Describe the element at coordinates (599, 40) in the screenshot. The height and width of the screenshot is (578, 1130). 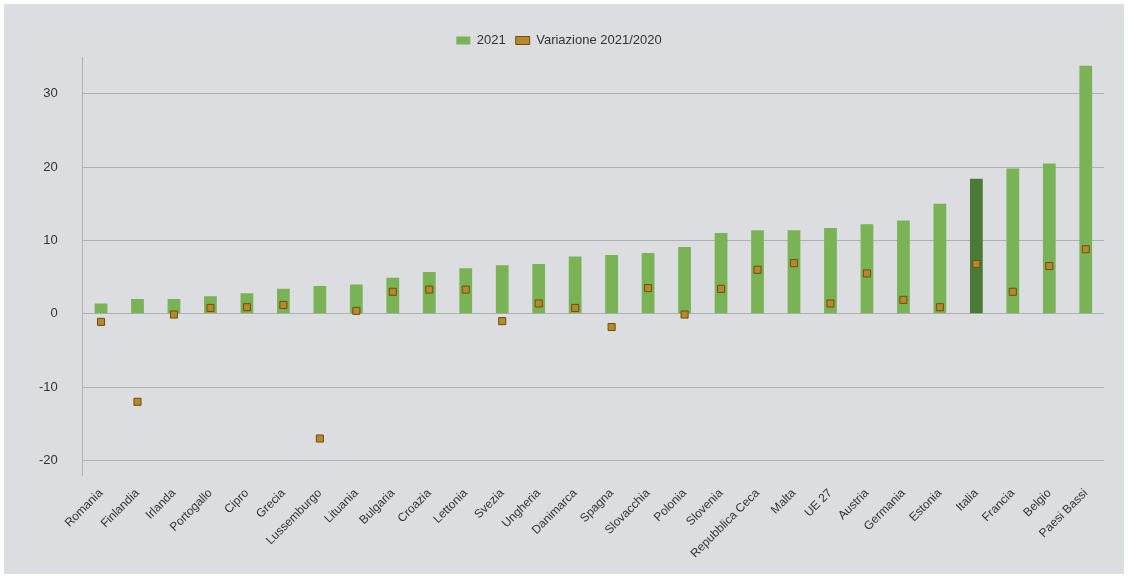
I see `legend-label: Variazione 2021/2020` at that location.